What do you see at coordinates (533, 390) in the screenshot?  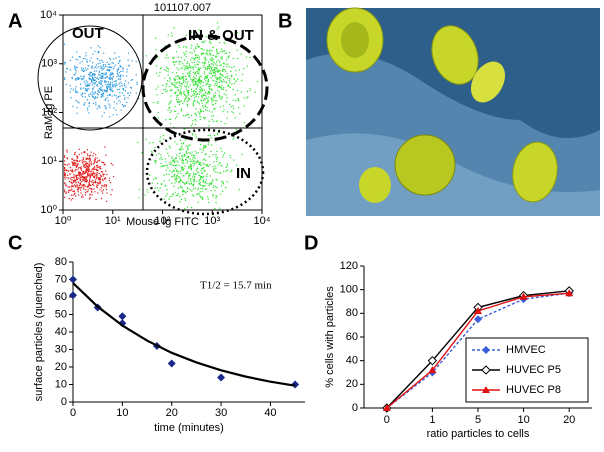 I see `legend-label: HUVEC P8` at bounding box center [533, 390].